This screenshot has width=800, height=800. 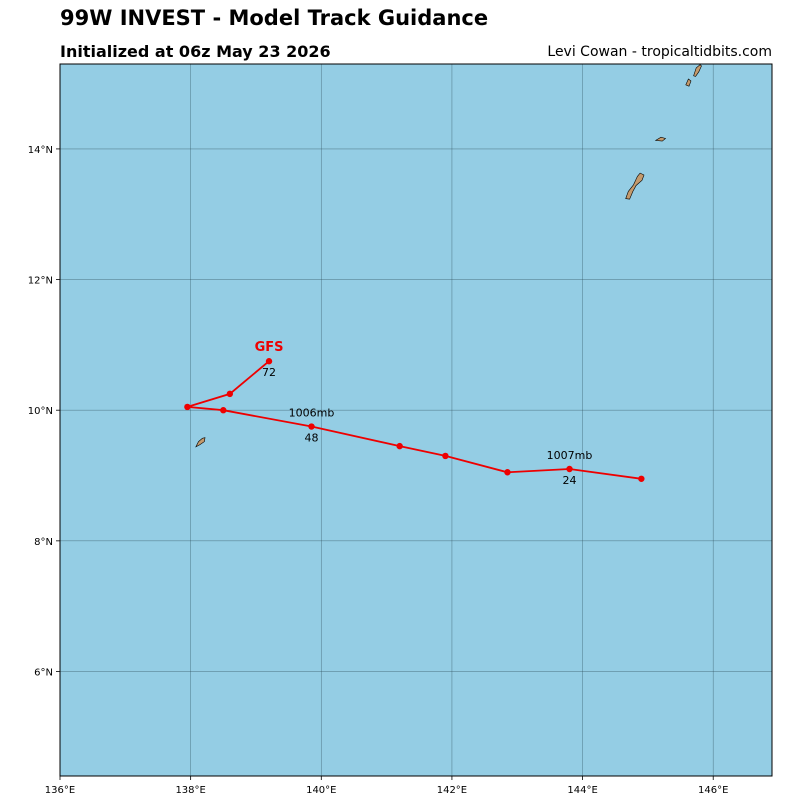 I want to click on guam-island, so click(x=635, y=186).